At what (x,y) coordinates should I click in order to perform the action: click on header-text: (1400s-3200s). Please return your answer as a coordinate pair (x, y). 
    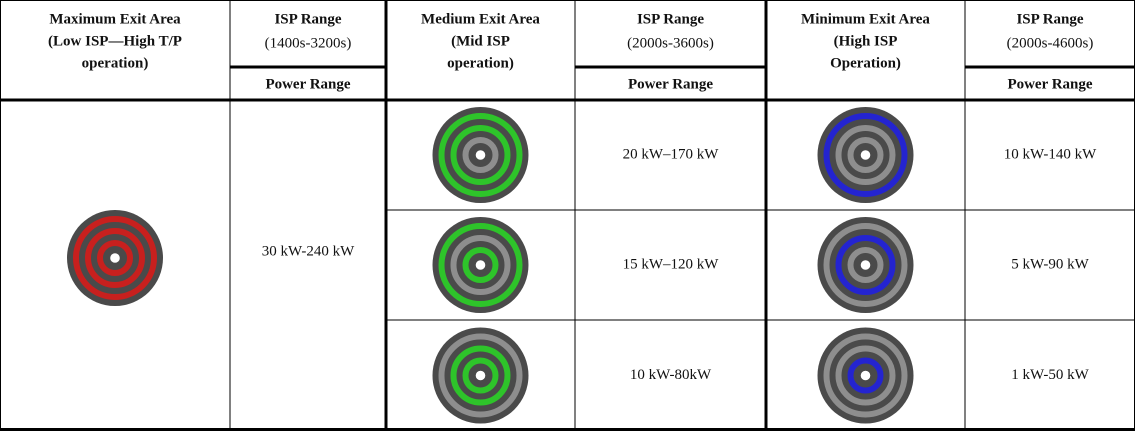
    Looking at the image, I should click on (308, 43).